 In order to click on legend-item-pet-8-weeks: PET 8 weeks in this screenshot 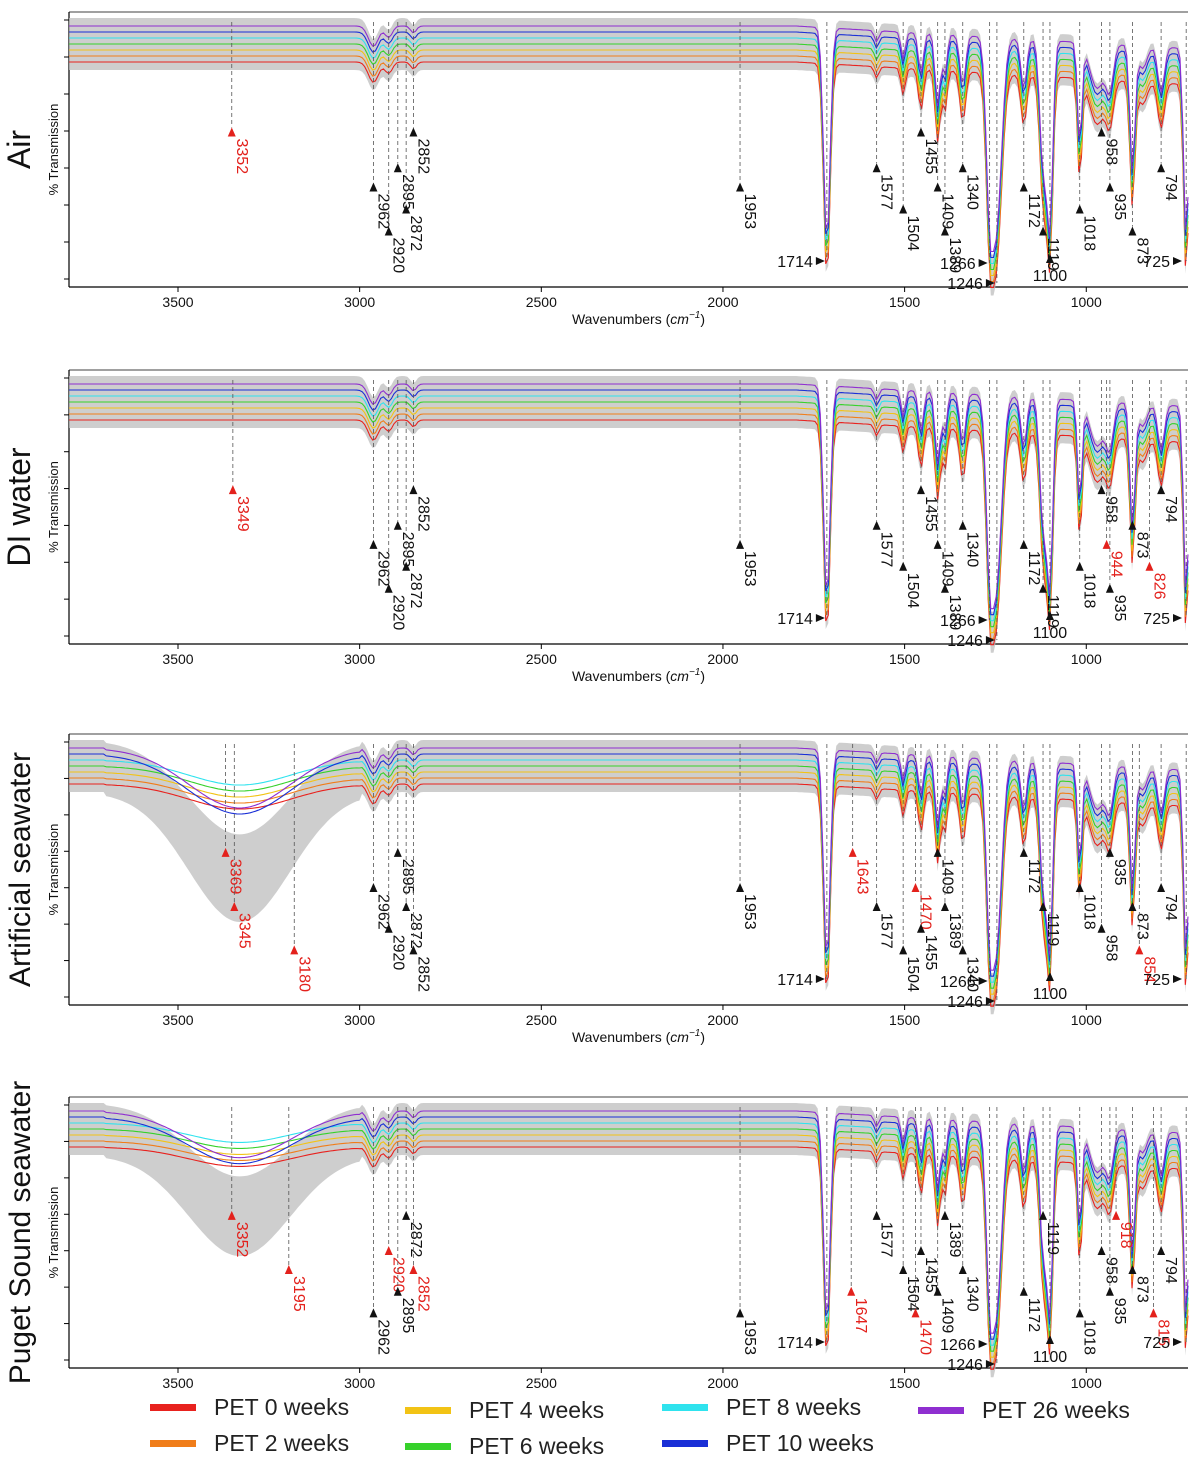, I will do `click(761, 1407)`.